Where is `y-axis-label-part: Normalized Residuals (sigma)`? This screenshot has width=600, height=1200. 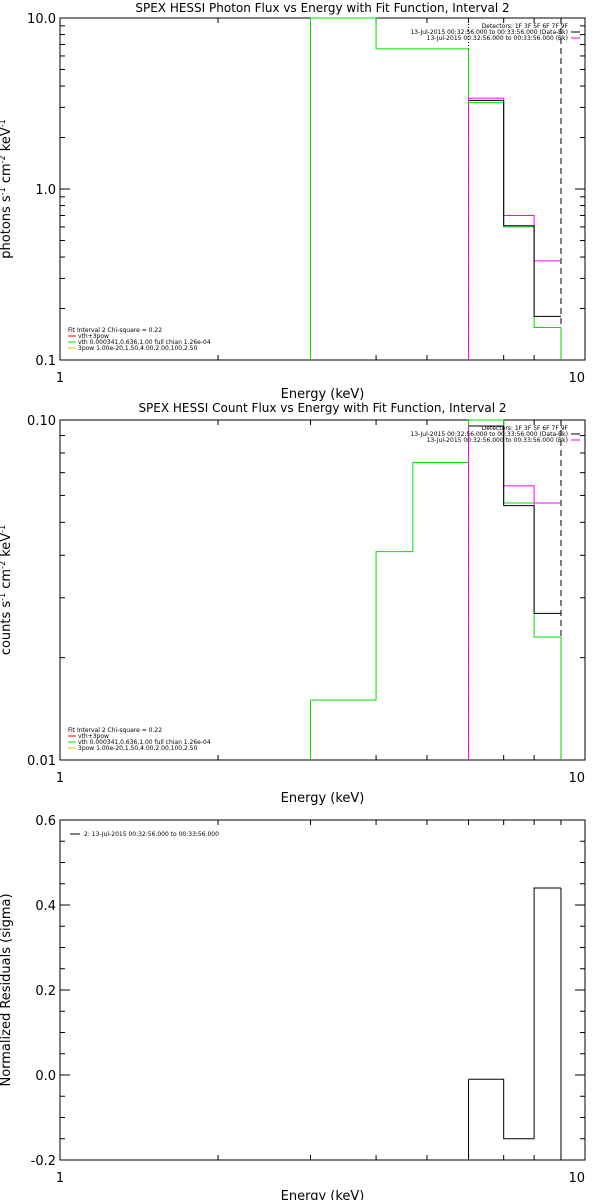
y-axis-label-part: Normalized Residuals (sigma) is located at coordinates (7, 989).